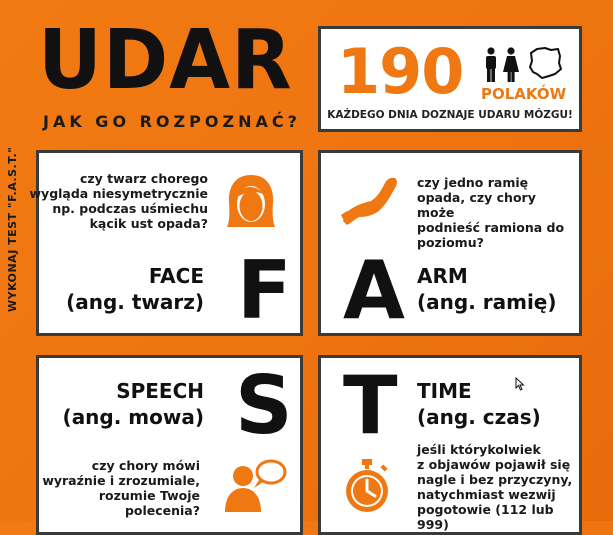 This screenshot has height=535, width=613. I want to click on letter-s: S, so click(264, 405).